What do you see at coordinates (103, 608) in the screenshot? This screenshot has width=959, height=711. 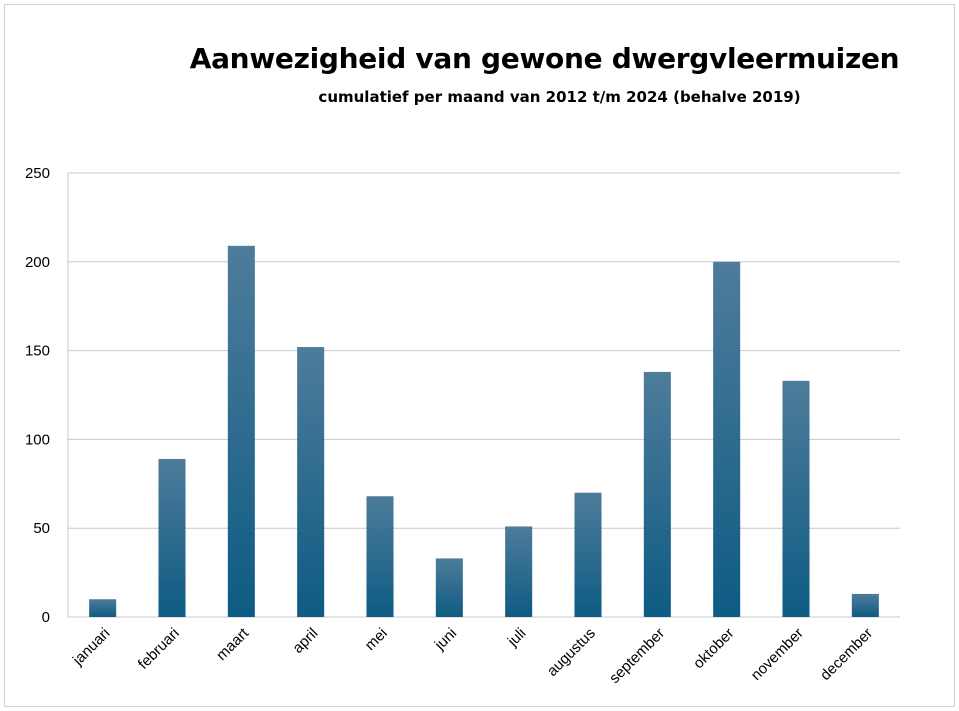 I see `bar-januari` at bounding box center [103, 608].